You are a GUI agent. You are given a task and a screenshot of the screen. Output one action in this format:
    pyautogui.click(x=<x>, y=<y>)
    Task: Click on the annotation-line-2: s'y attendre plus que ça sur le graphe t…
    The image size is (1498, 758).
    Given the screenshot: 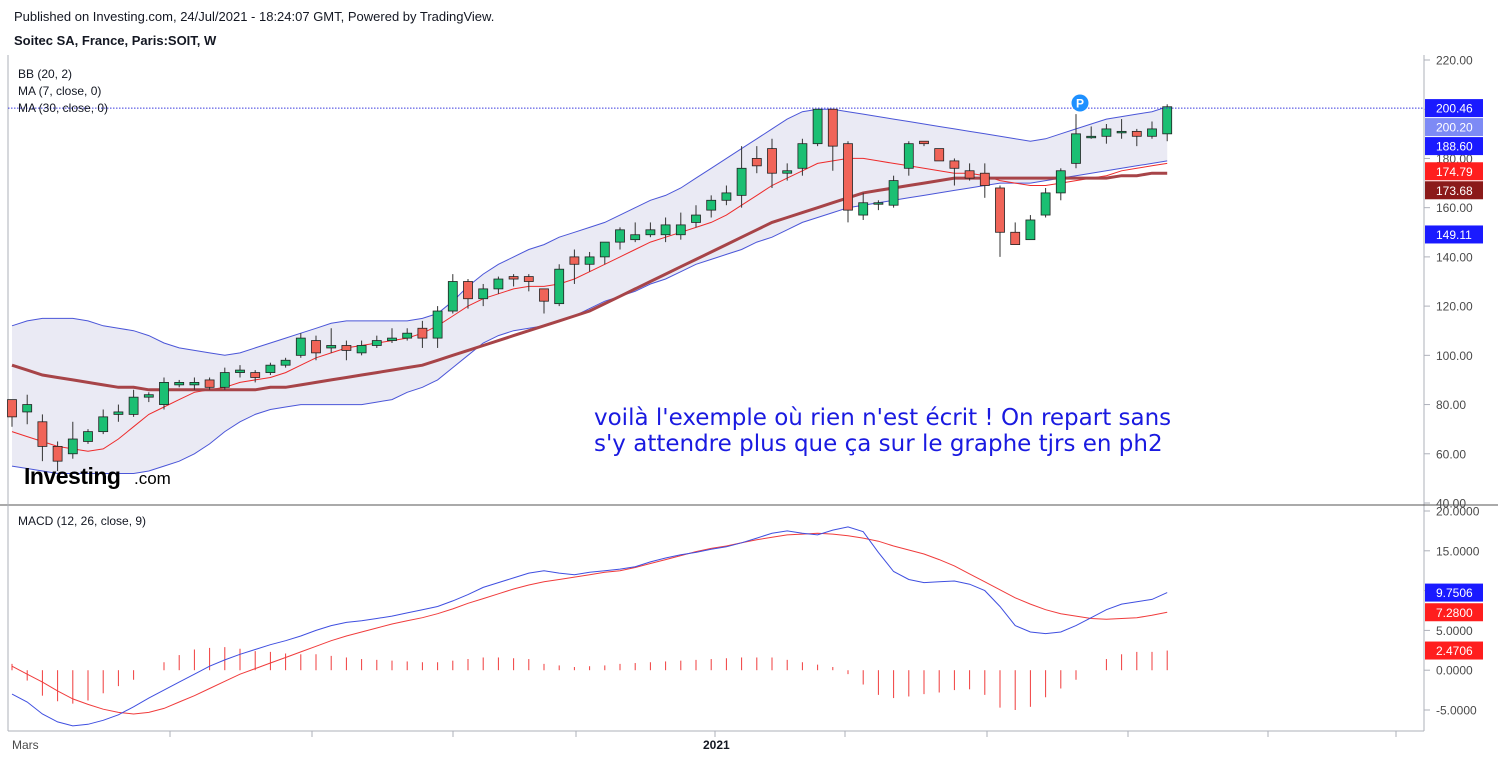 What is the action you would take?
    pyautogui.click(x=878, y=444)
    